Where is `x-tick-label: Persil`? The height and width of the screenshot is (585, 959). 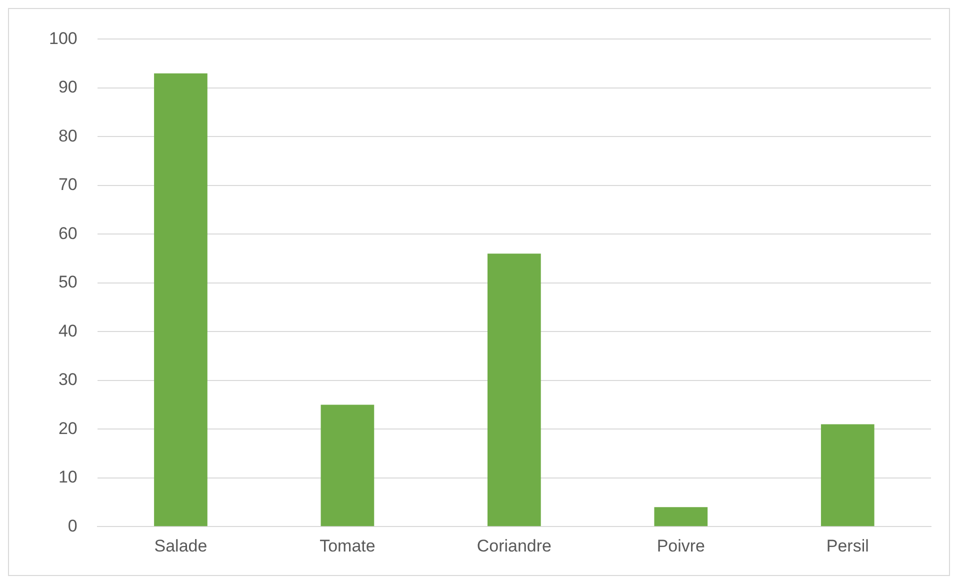 x-tick-label: Persil is located at coordinates (847, 546).